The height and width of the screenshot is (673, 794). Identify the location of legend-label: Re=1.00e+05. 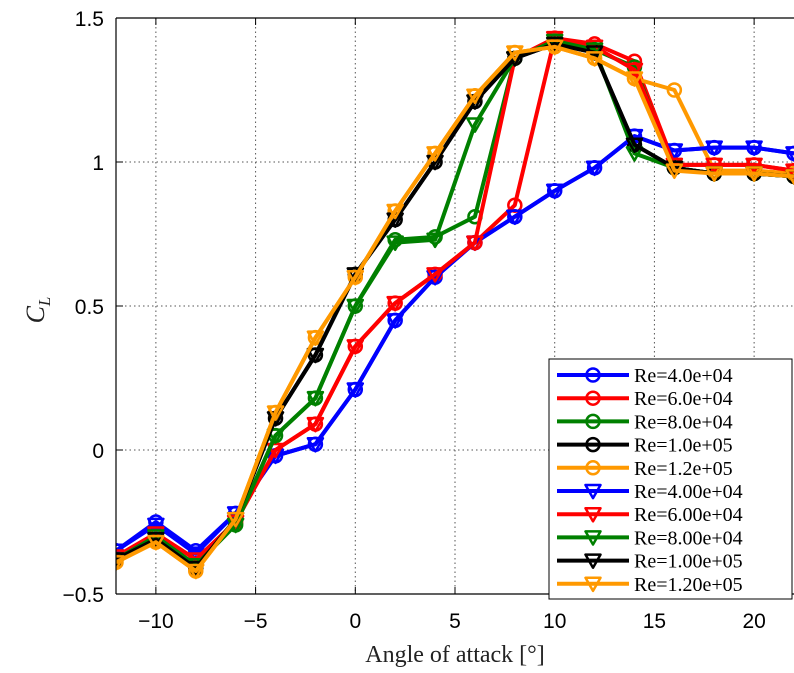
(688, 562).